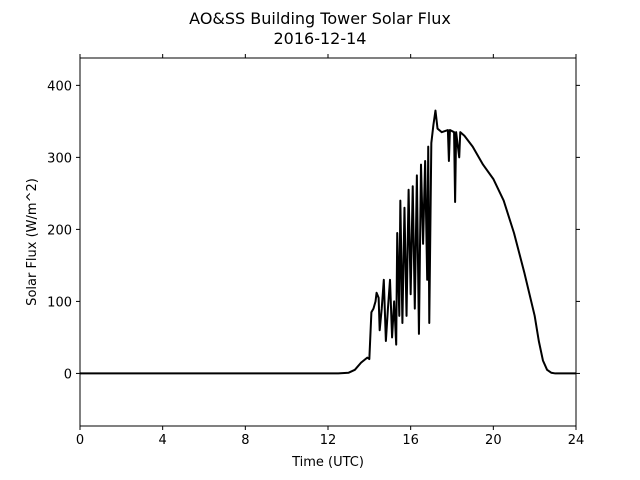 The width and height of the screenshot is (640, 480). What do you see at coordinates (320, 38) in the screenshot?
I see `chart-subtitle: 2016-12-14` at bounding box center [320, 38].